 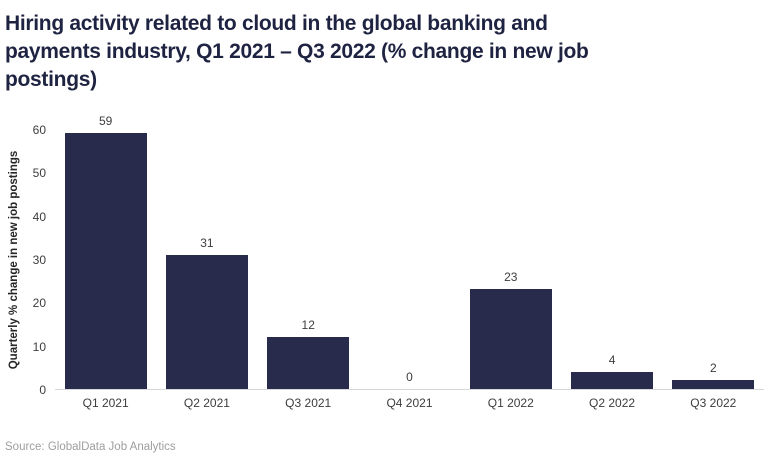 What do you see at coordinates (105, 403) in the screenshot?
I see `x-tick-label: Q1 2021` at bounding box center [105, 403].